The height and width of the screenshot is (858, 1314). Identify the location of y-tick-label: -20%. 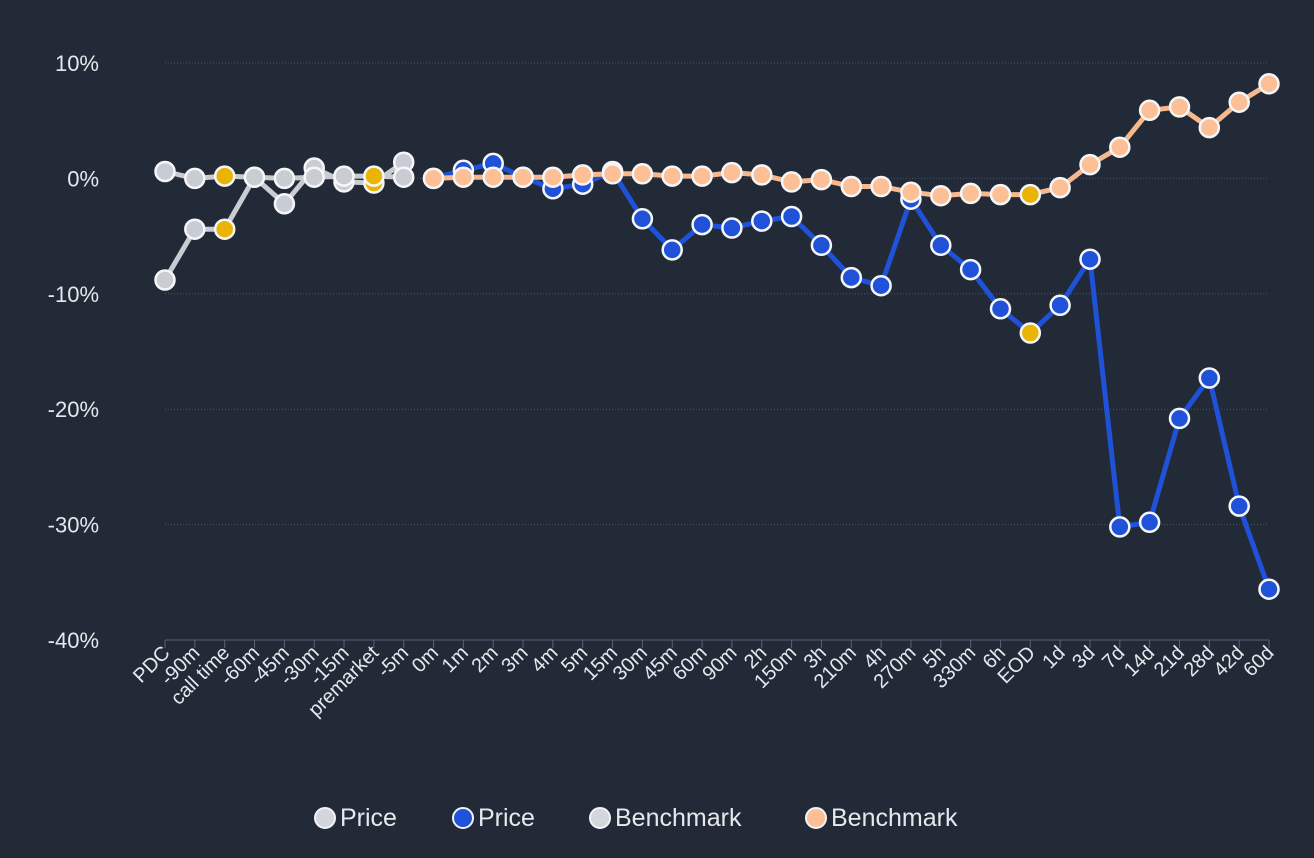
(73, 409).